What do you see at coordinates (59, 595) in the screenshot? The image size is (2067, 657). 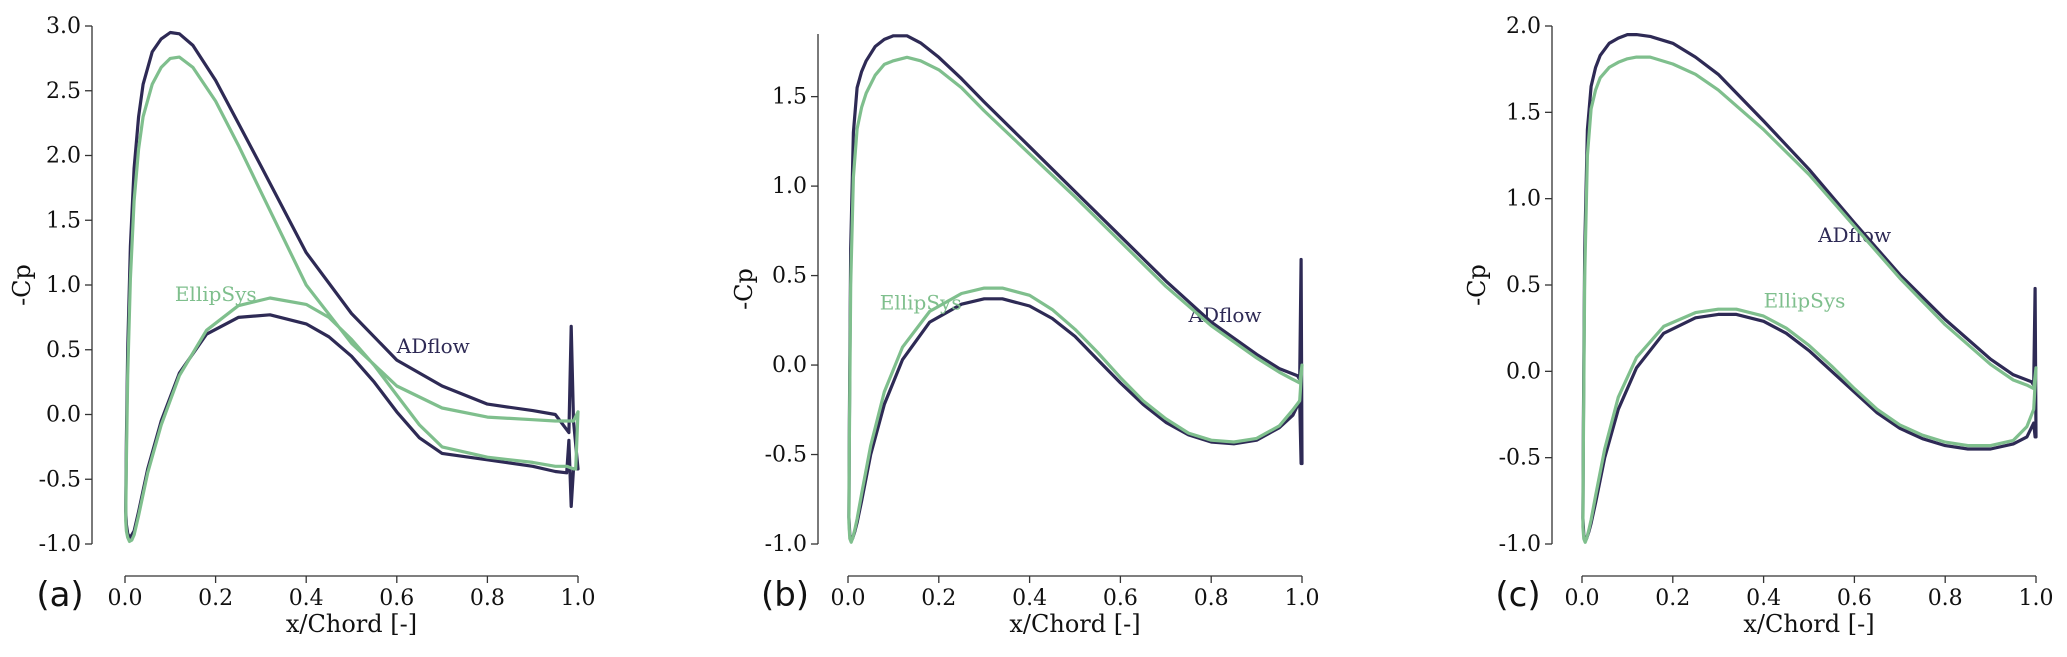 I see `panel-label: (a)` at bounding box center [59, 595].